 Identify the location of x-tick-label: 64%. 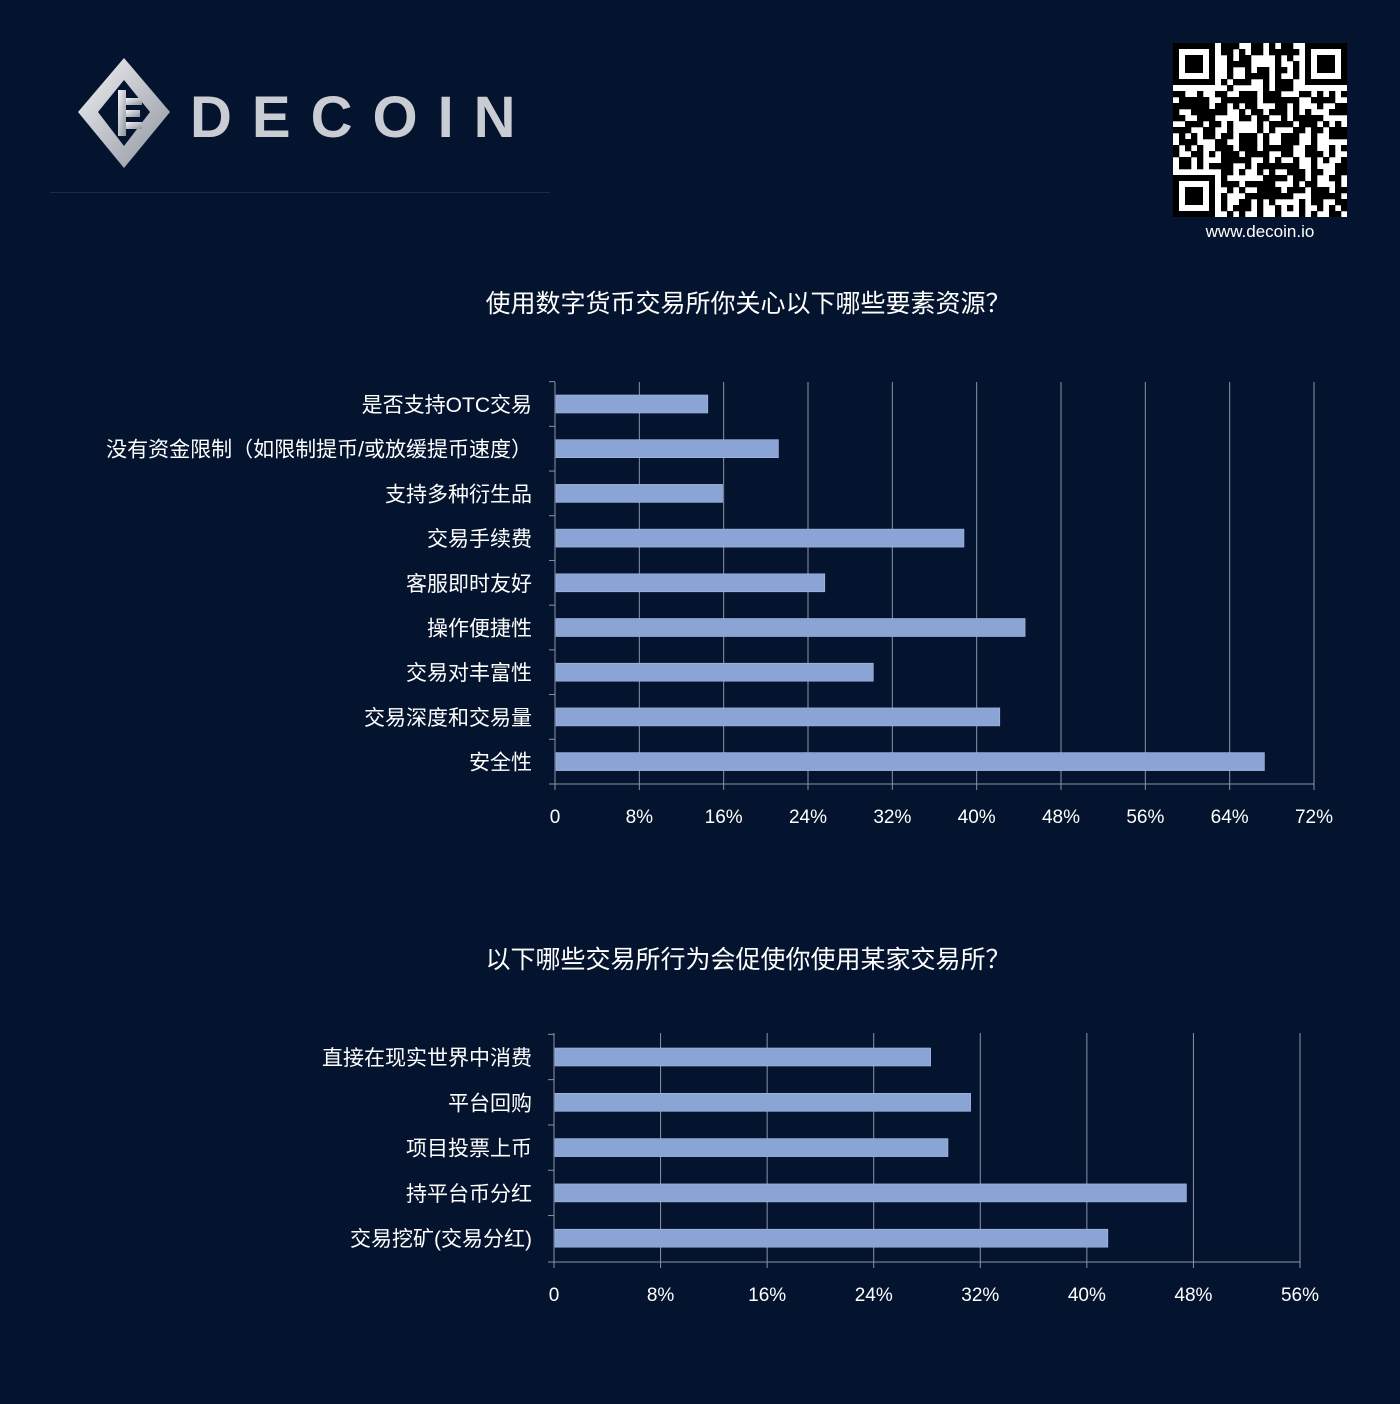
(1230, 817).